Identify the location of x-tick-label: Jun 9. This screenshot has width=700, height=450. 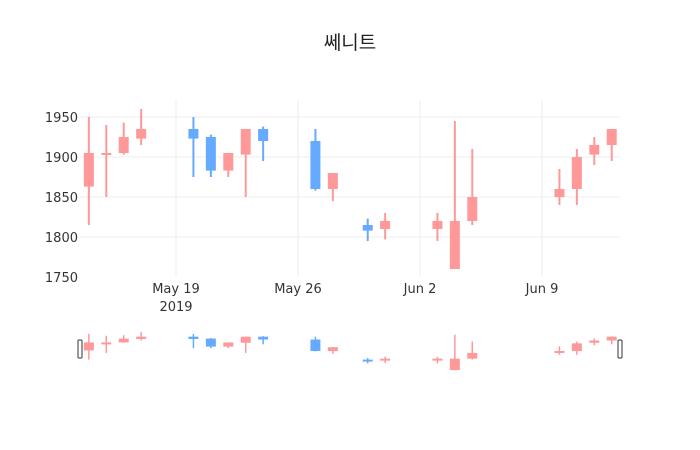
(542, 289).